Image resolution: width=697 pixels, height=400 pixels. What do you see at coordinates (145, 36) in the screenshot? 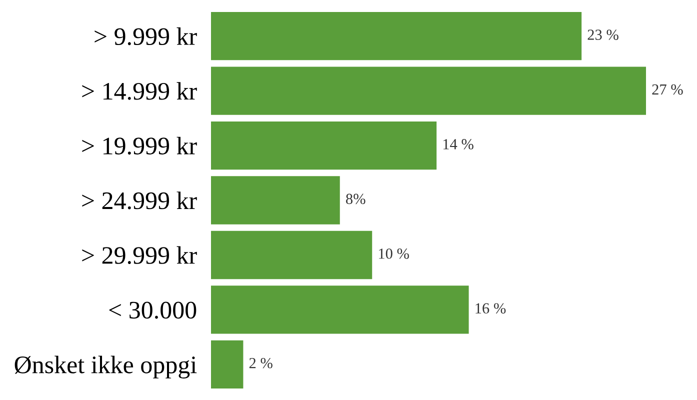
I see `y-tick-label: > 9.999 kr` at bounding box center [145, 36].